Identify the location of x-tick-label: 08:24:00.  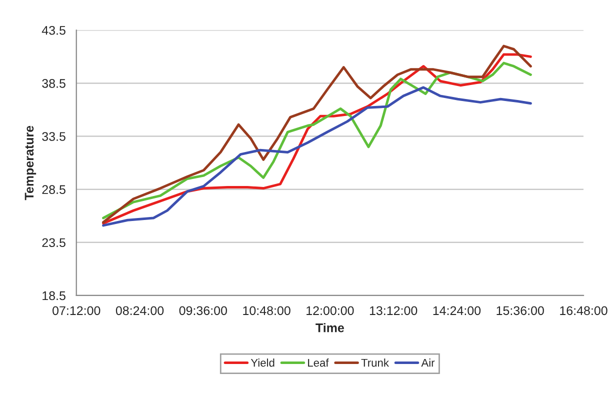
(140, 311).